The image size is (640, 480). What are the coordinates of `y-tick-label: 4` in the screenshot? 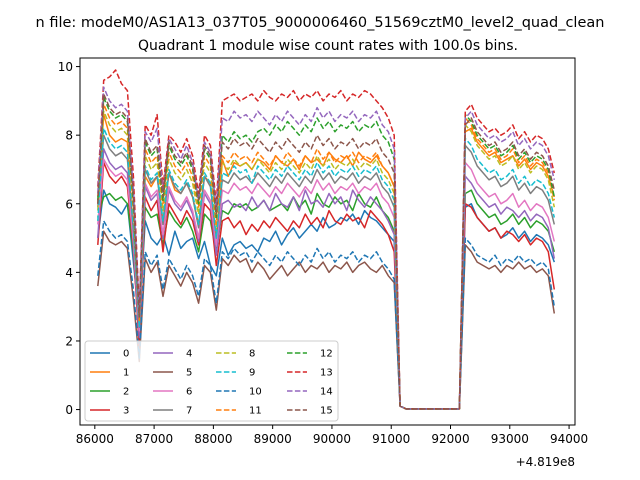 It's located at (69, 273).